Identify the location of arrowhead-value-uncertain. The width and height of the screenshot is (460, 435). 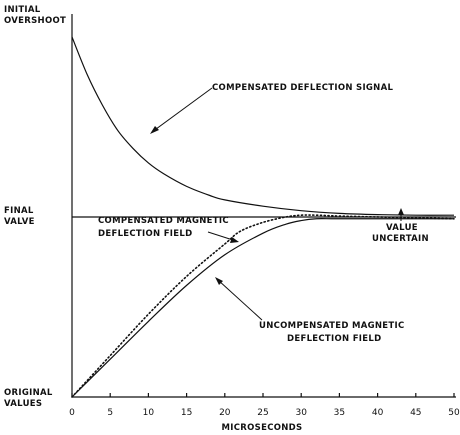
(401, 211).